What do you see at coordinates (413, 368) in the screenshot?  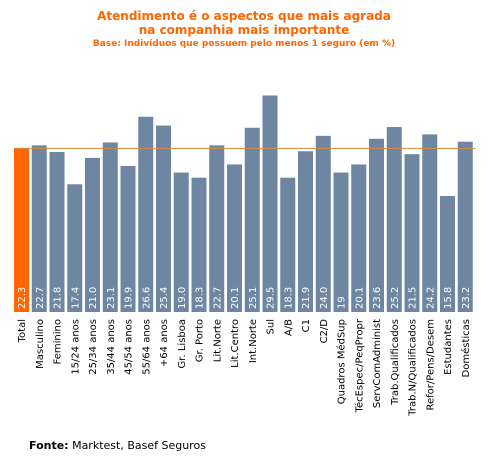 I see `category-label-22: Trab.N/Qualificados` at bounding box center [413, 368].